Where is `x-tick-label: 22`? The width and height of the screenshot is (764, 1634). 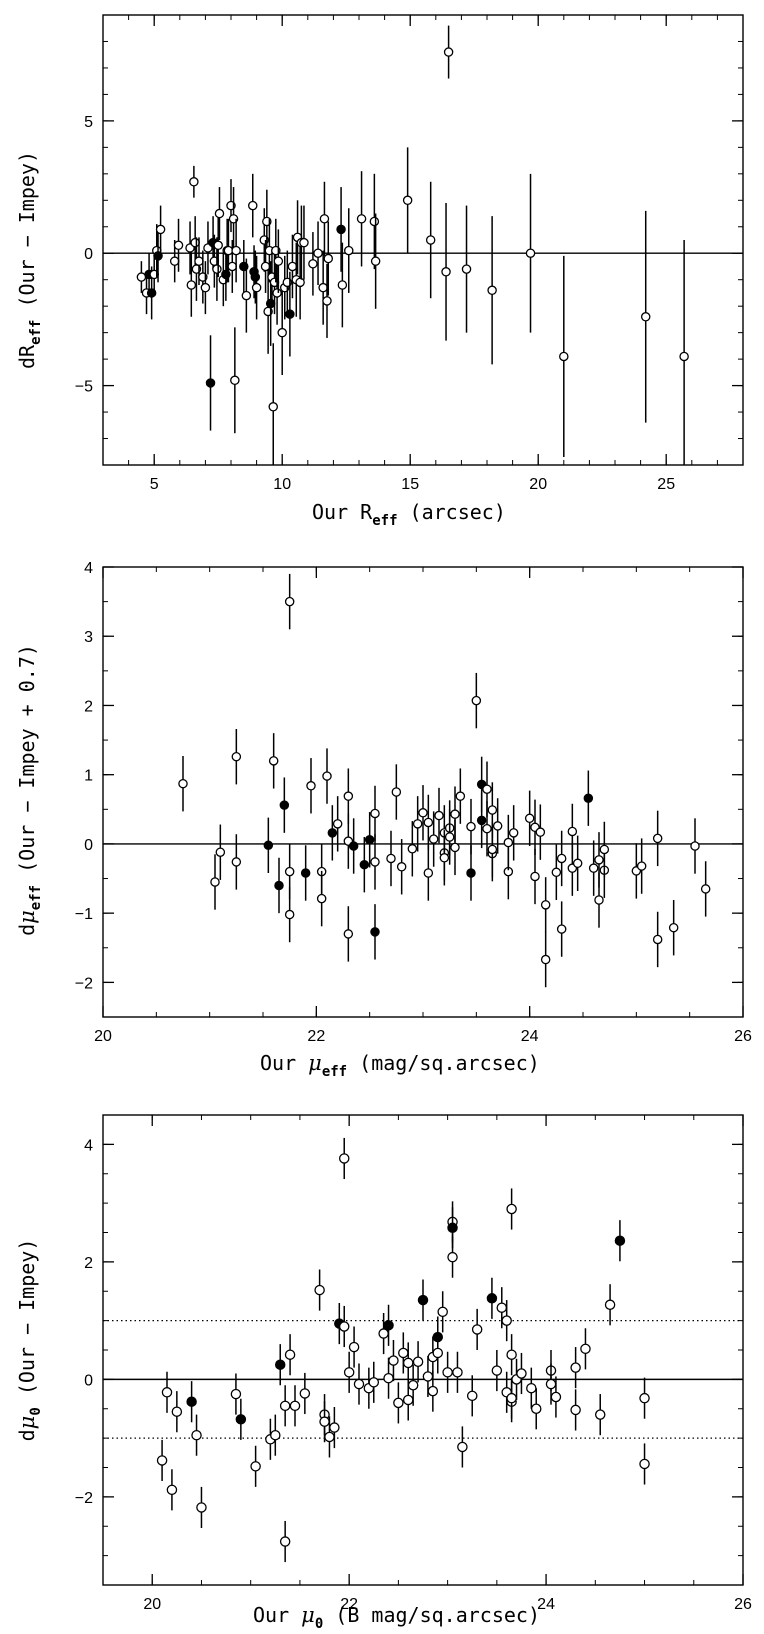
x-tick-label: 22 is located at coordinates (316, 1036).